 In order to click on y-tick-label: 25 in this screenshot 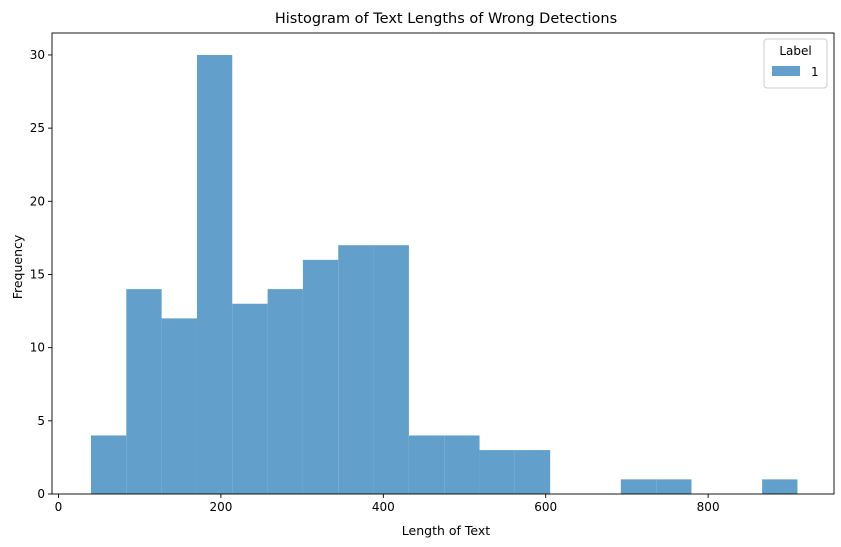, I will do `click(37, 128)`.